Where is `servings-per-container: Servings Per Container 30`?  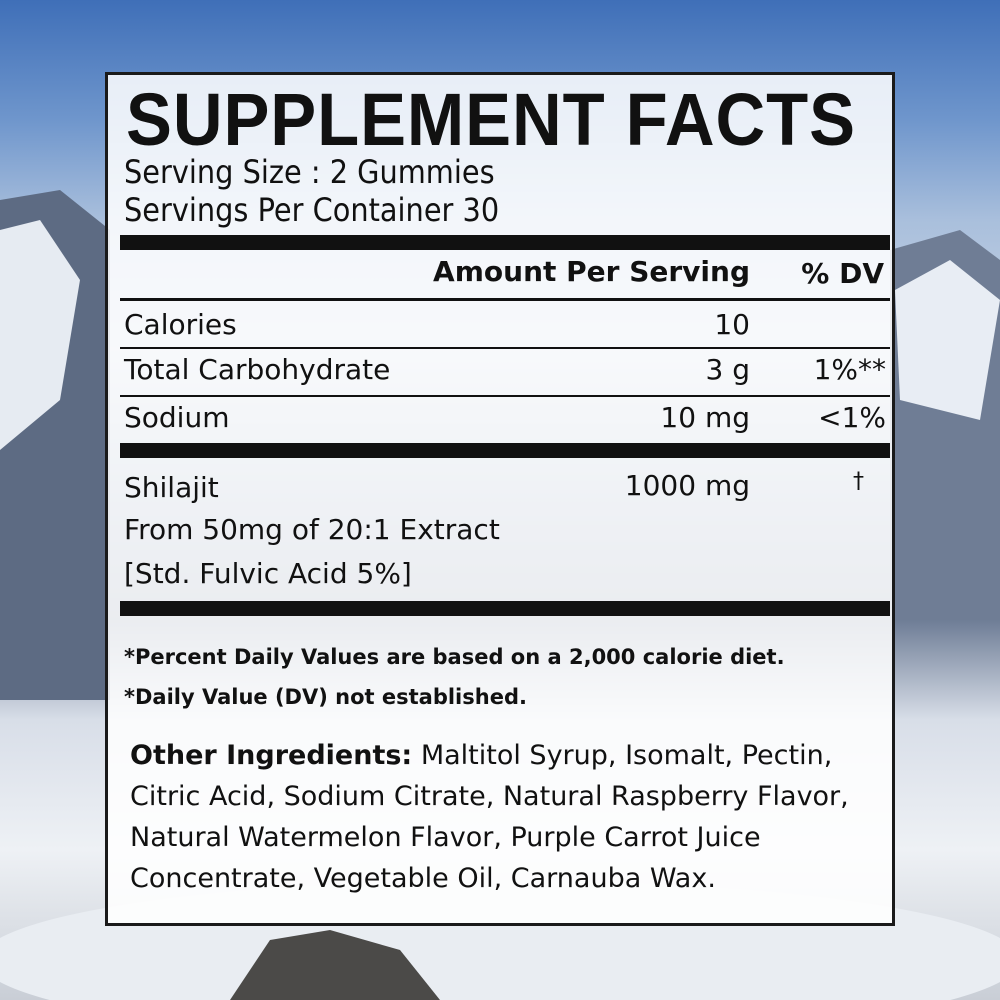
servings-per-container: Servings Per Container 30 is located at coordinates (312, 210).